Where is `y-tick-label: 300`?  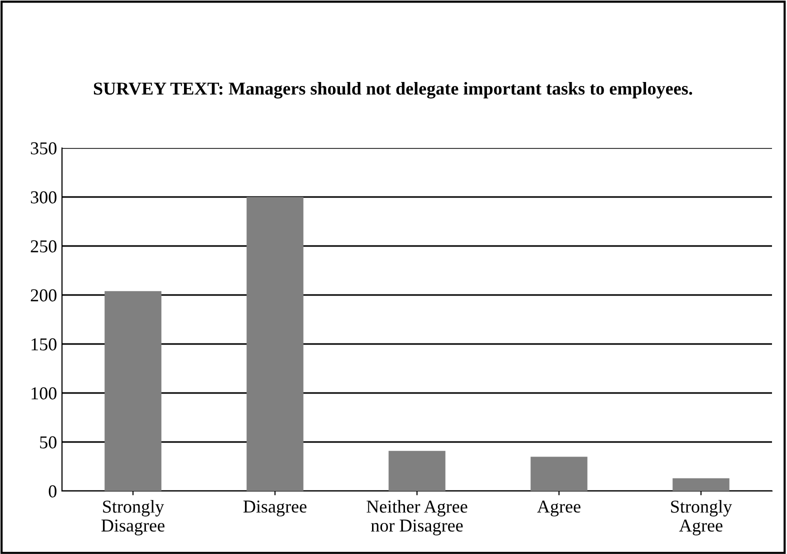
y-tick-label: 300 is located at coordinates (43, 197).